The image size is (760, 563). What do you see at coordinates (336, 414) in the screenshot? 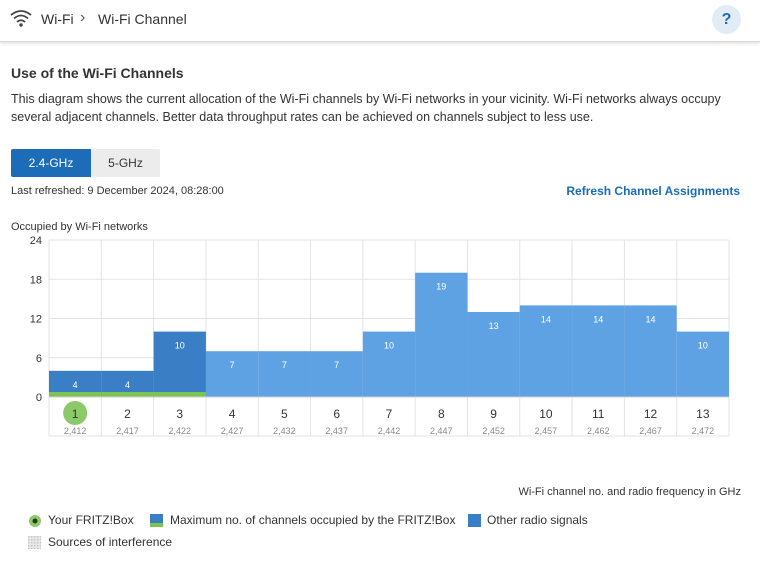
I see `x-tick-channel: 6` at bounding box center [336, 414].